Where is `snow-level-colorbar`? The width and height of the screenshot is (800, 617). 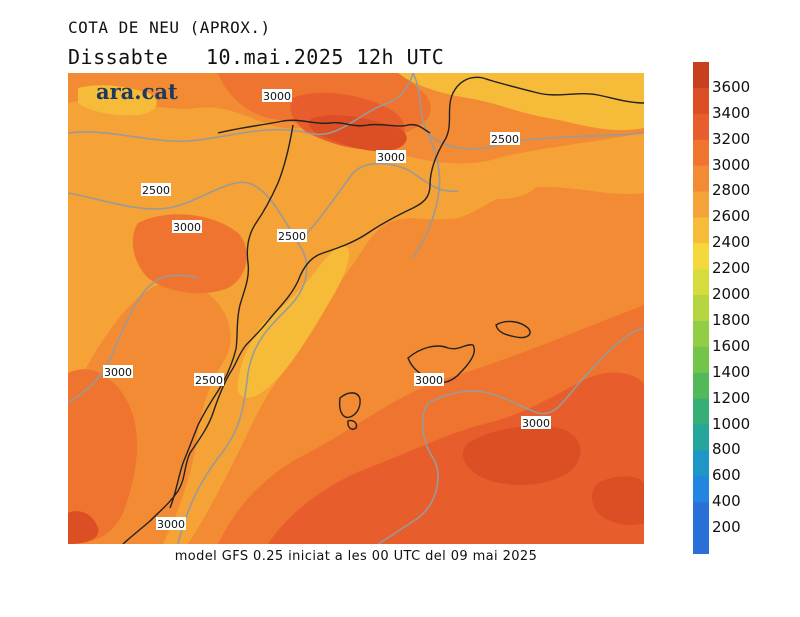
snow-level-colorbar is located at coordinates (701, 308).